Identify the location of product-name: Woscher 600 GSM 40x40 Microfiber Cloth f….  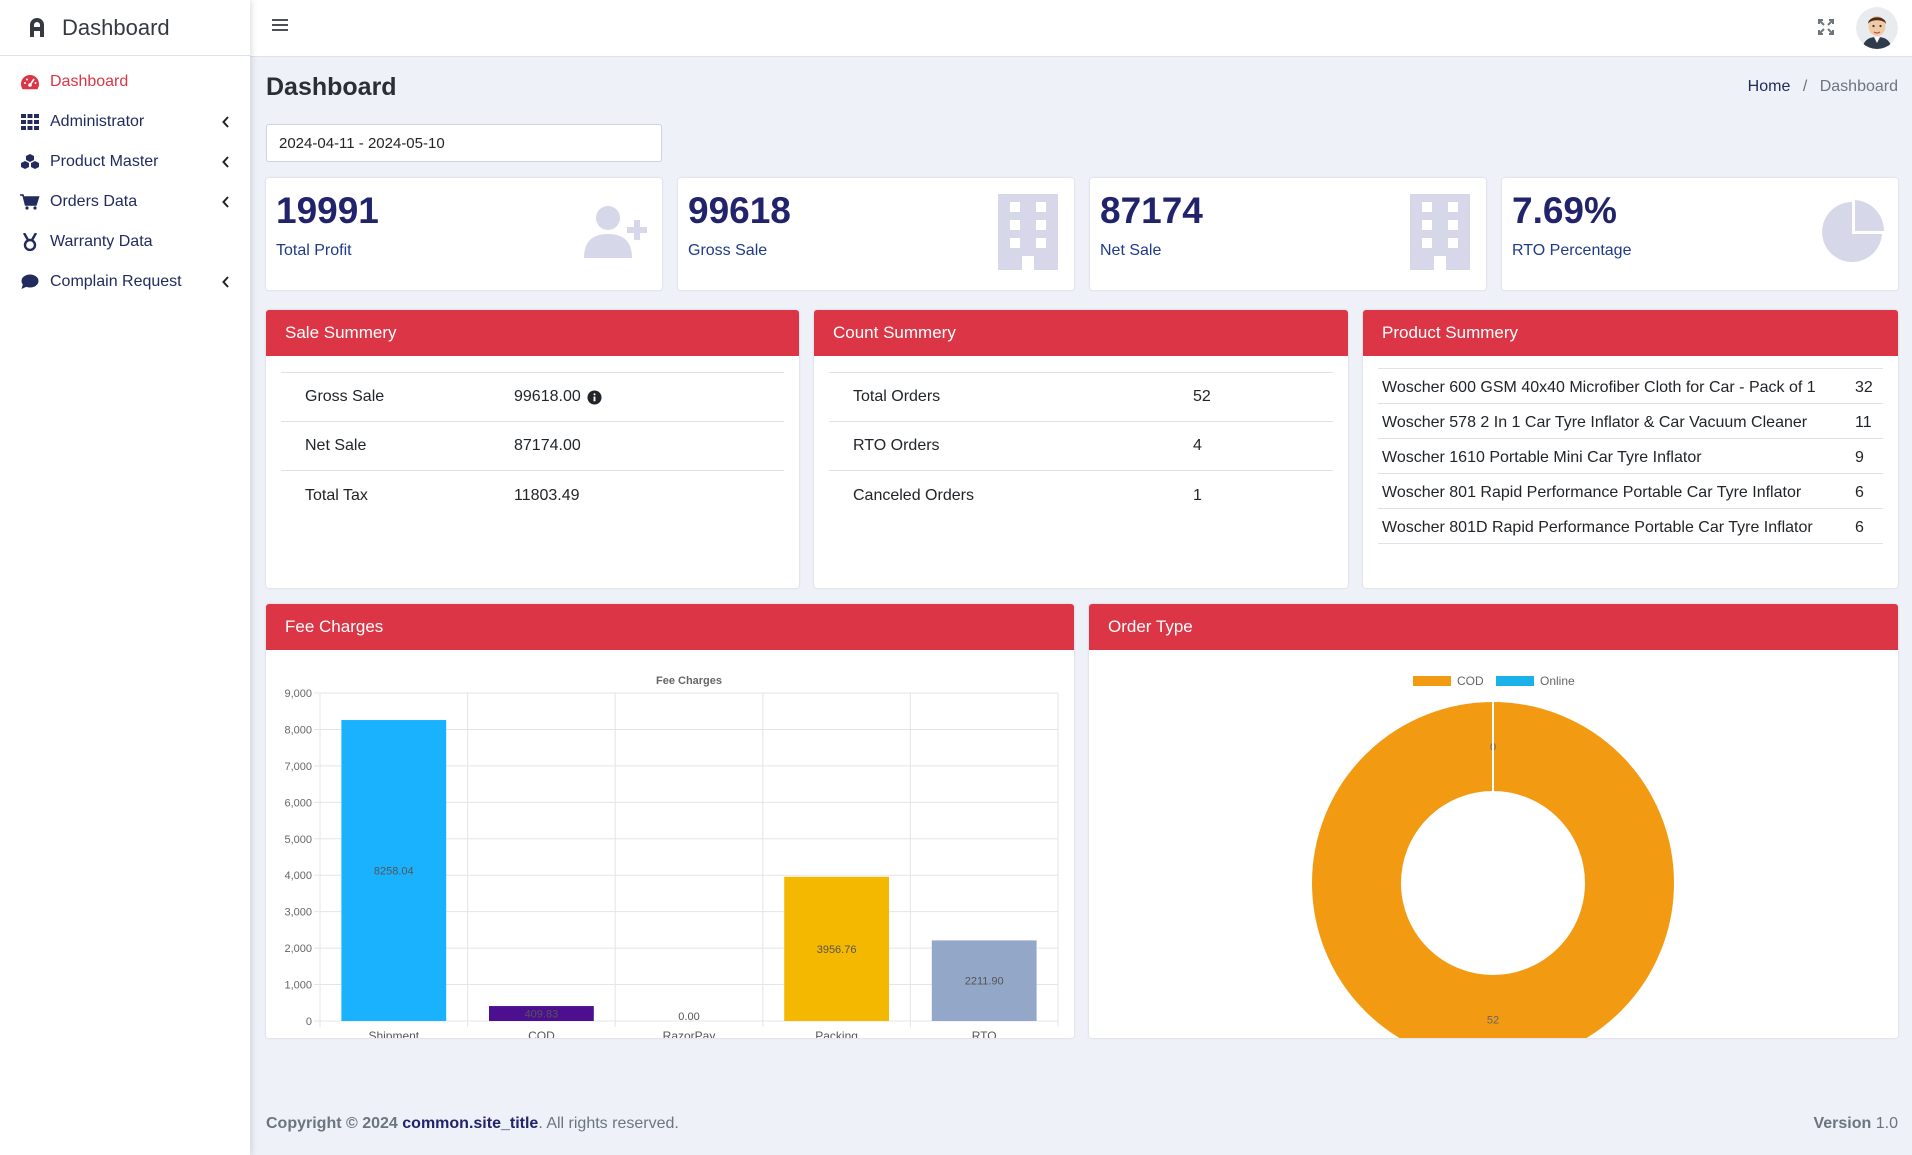
(1599, 387).